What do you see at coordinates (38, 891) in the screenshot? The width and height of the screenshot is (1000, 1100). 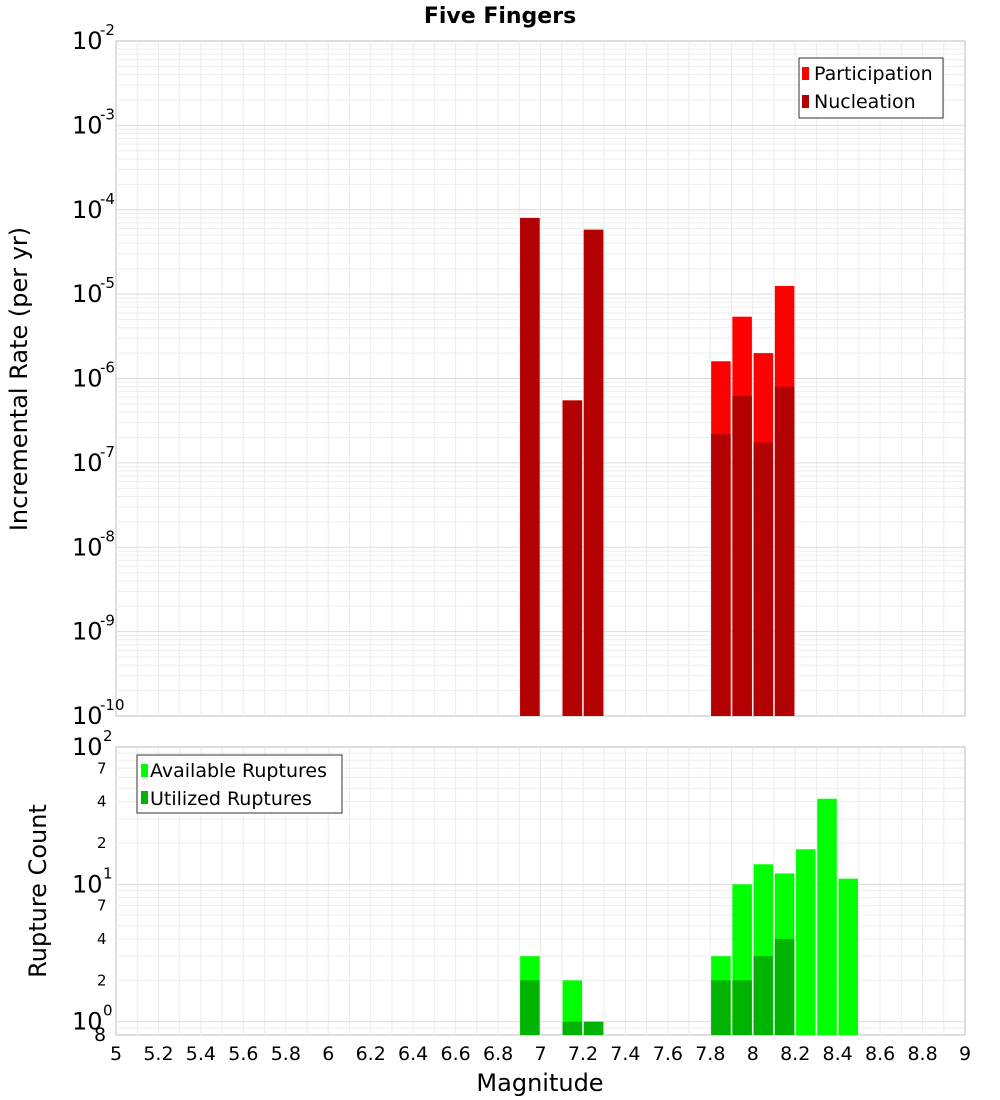 I see `count-y-axis-label: Rupture Count` at bounding box center [38, 891].